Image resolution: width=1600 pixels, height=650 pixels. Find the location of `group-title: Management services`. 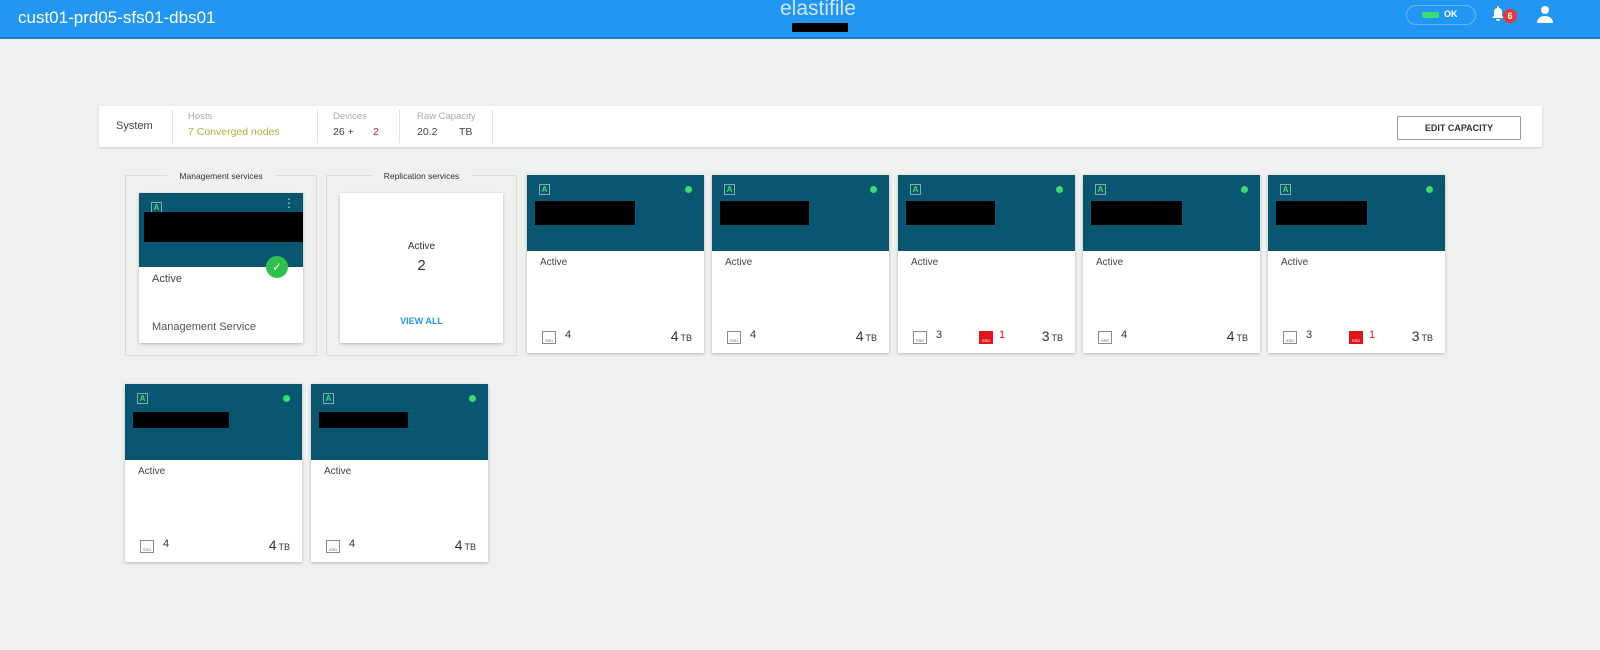

group-title: Management services is located at coordinates (221, 176).